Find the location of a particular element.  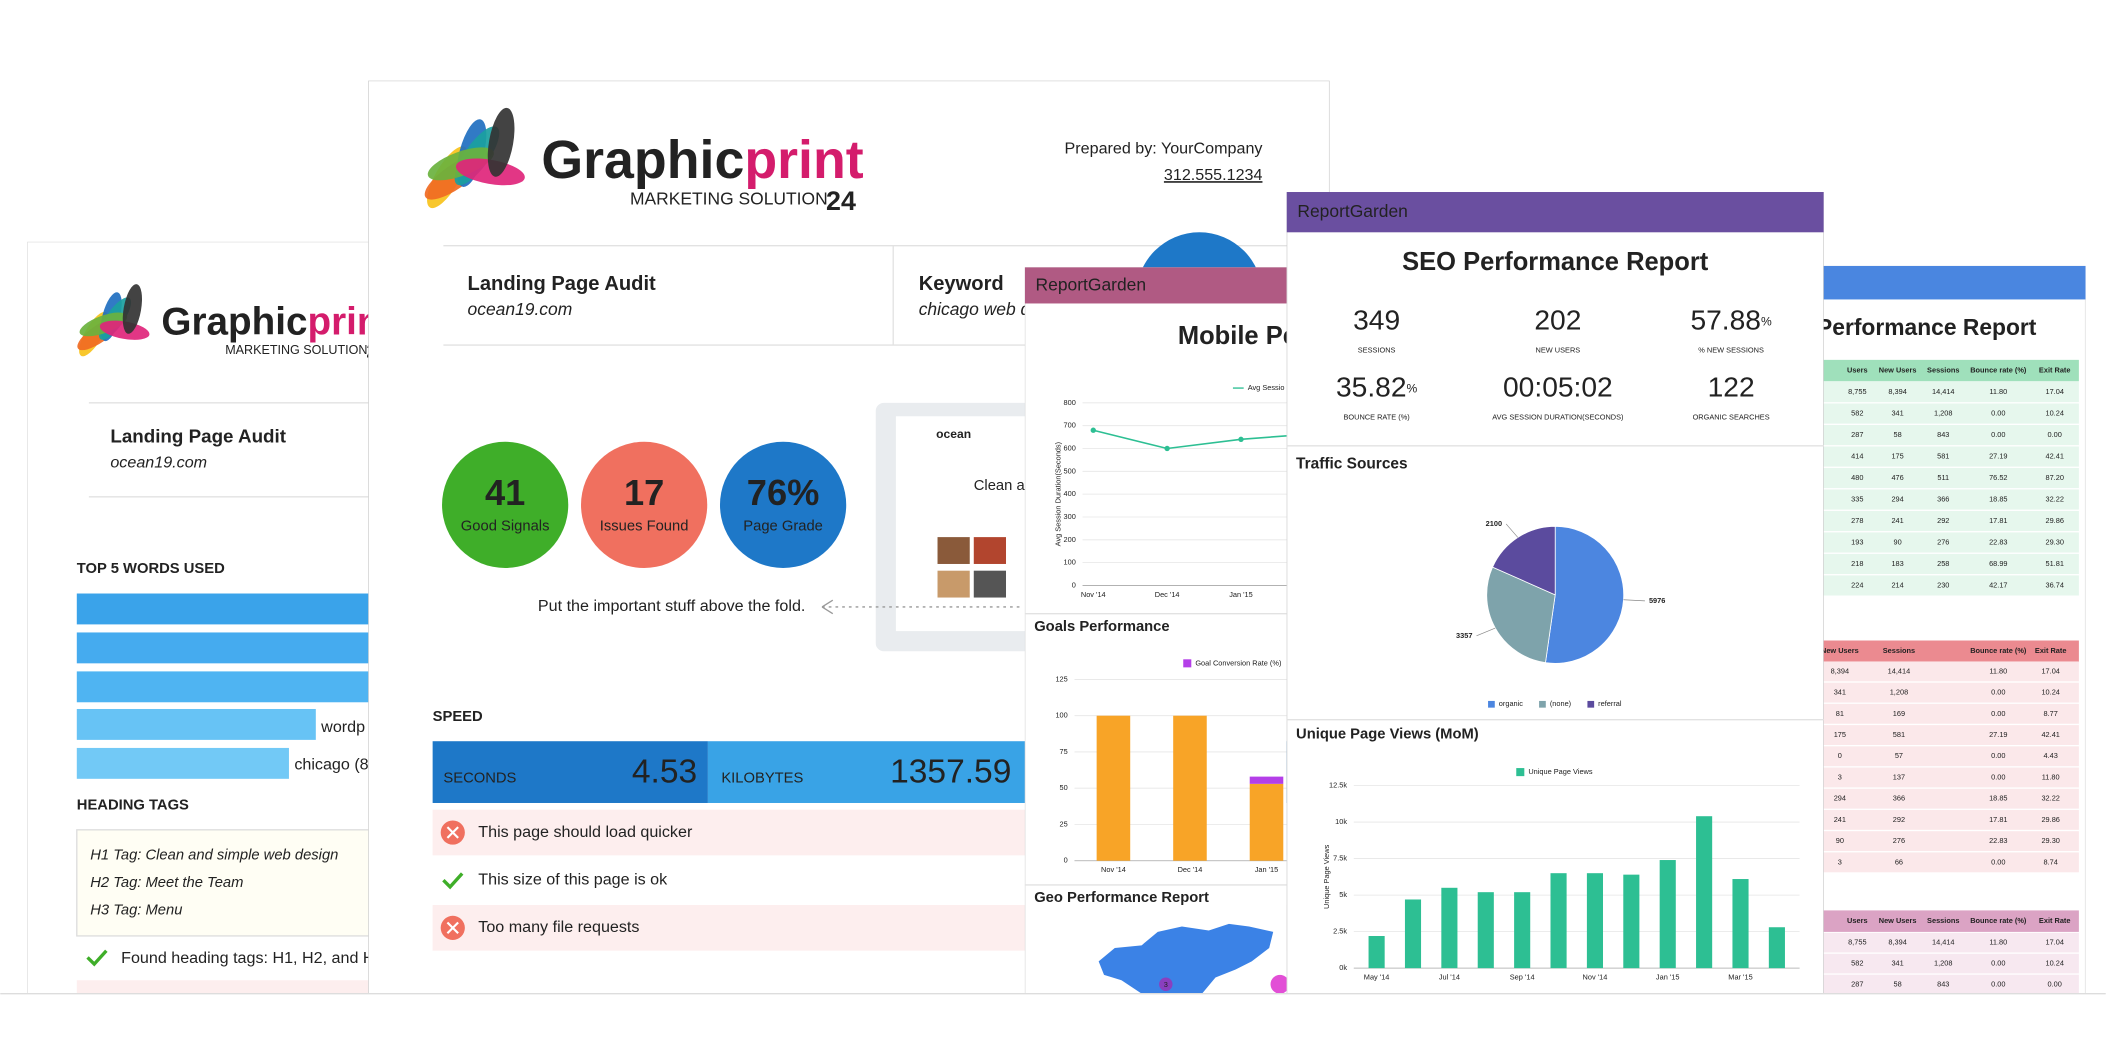

table-cell: 87.20 is located at coordinates (2054, 477).